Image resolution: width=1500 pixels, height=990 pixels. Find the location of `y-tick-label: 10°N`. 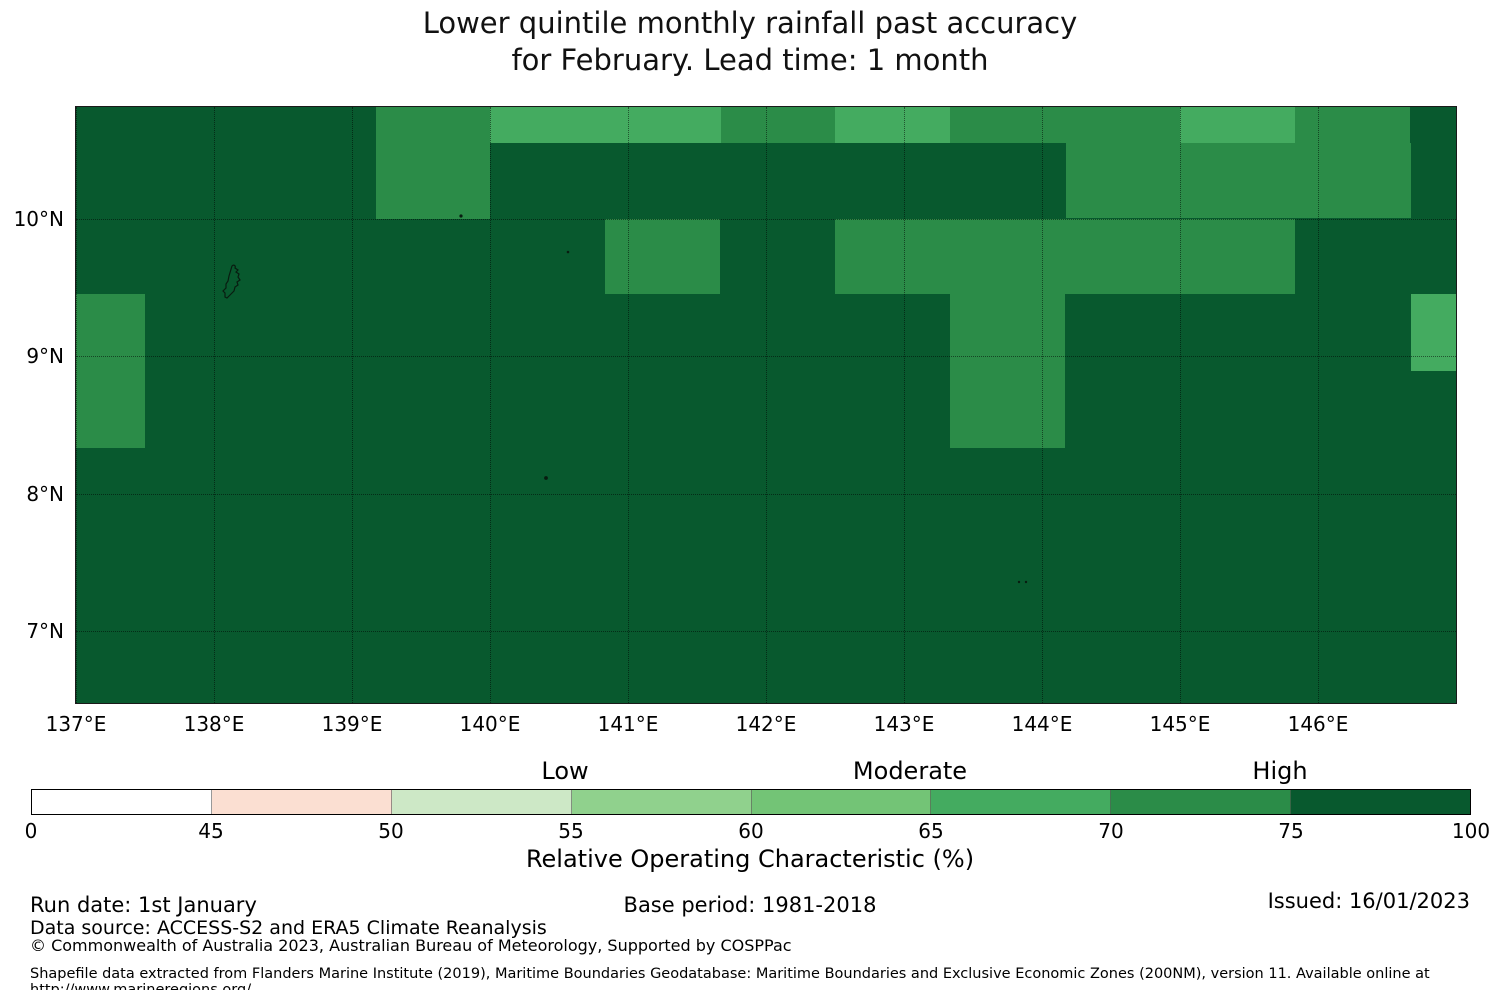

y-tick-label: 10°N is located at coordinates (38, 218).